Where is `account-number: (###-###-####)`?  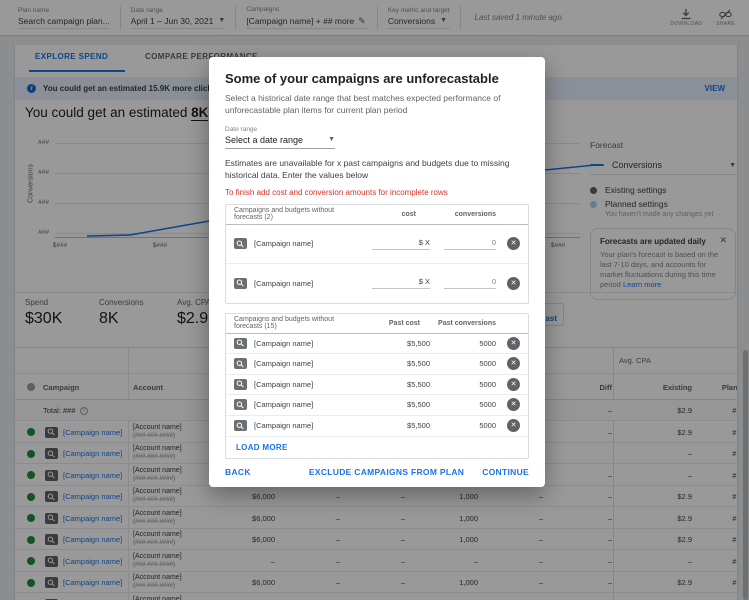
account-number: (###-###-####) is located at coordinates (154, 543).